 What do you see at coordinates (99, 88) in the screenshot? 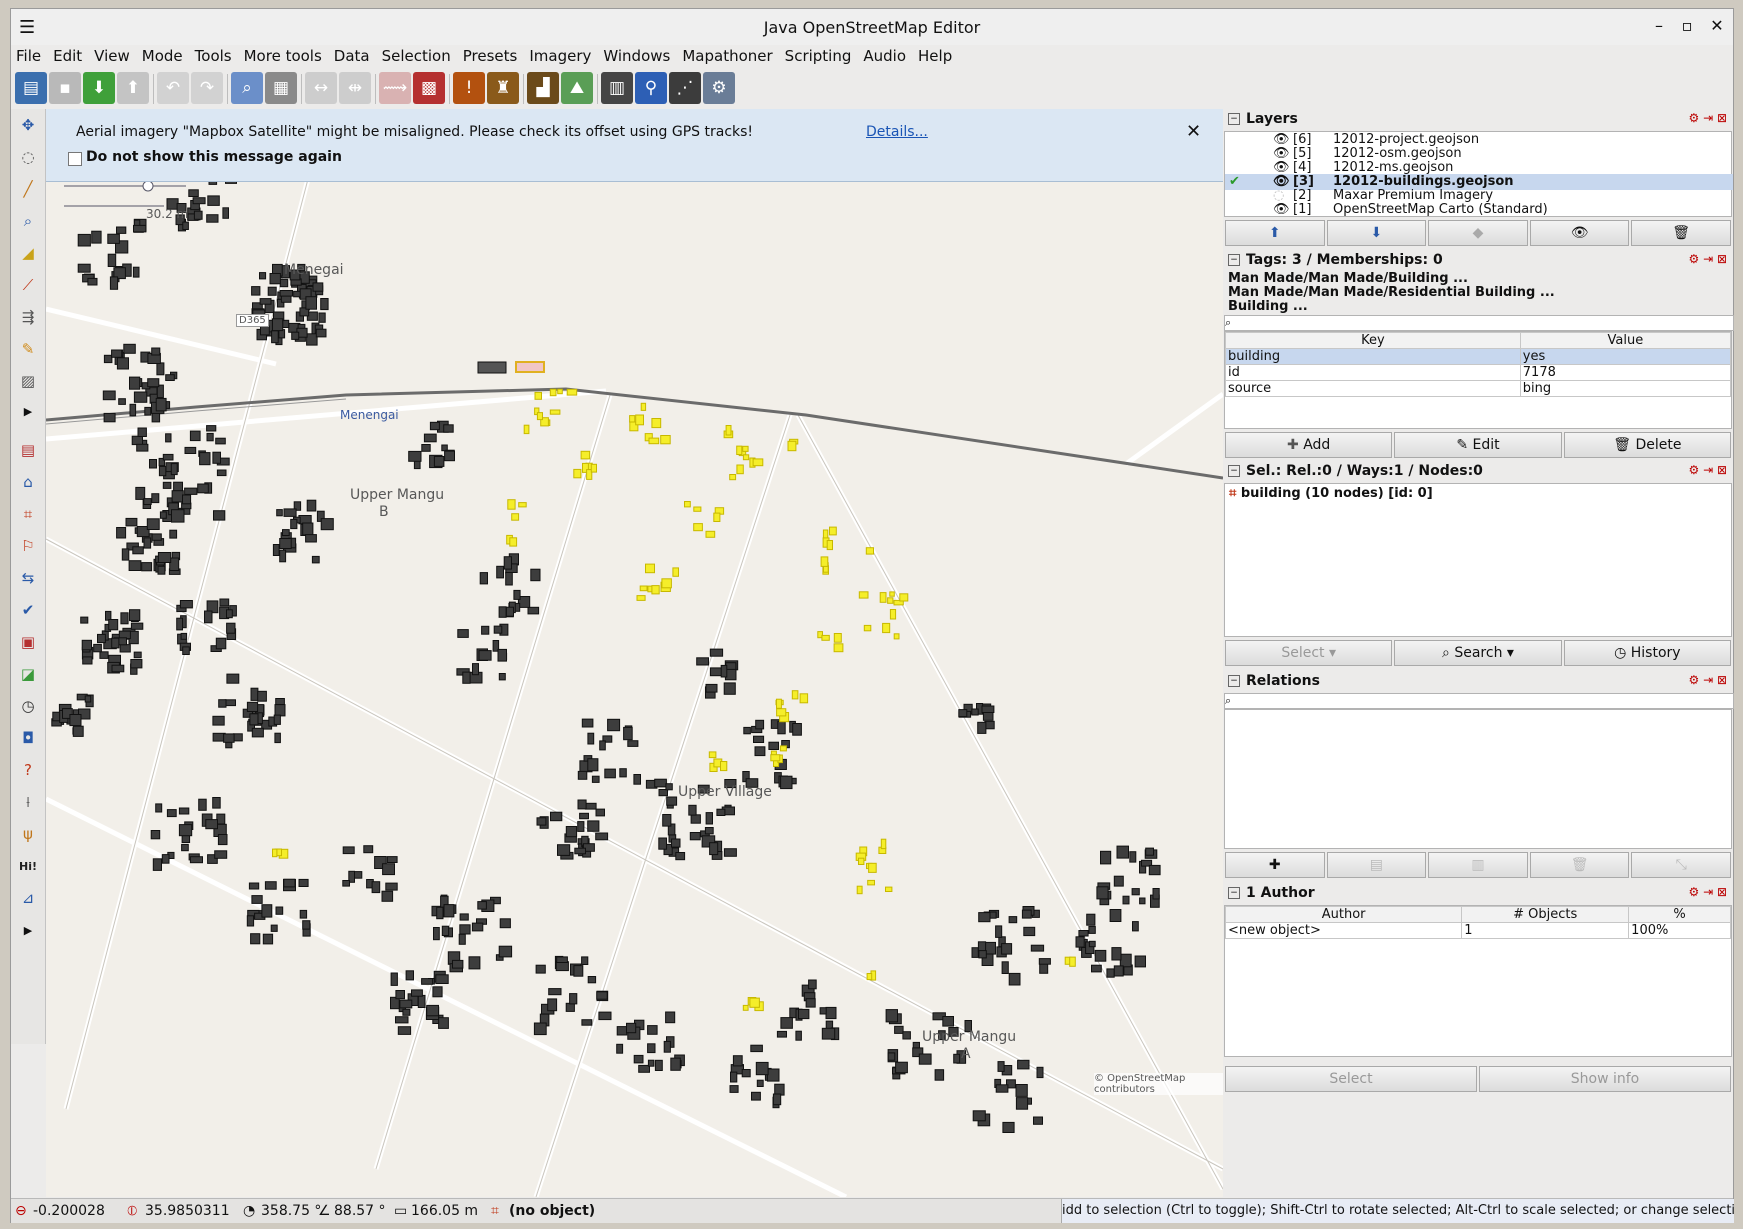
I see `download-icon: ⬇` at bounding box center [99, 88].